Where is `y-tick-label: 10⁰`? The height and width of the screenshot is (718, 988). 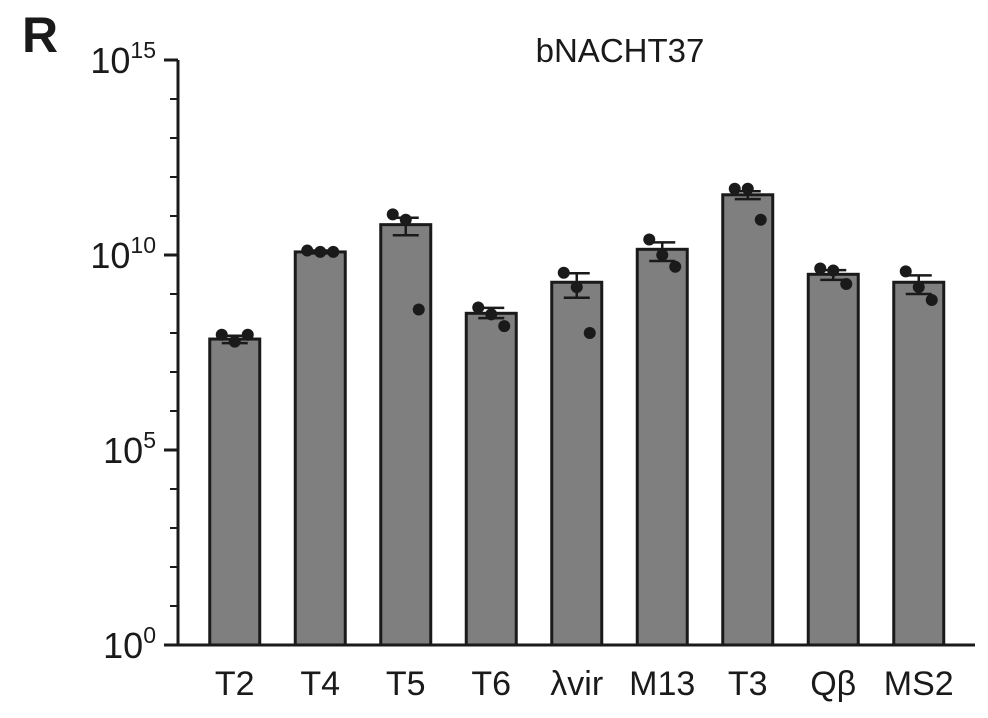
y-tick-label: 10⁰ is located at coordinates (129, 644).